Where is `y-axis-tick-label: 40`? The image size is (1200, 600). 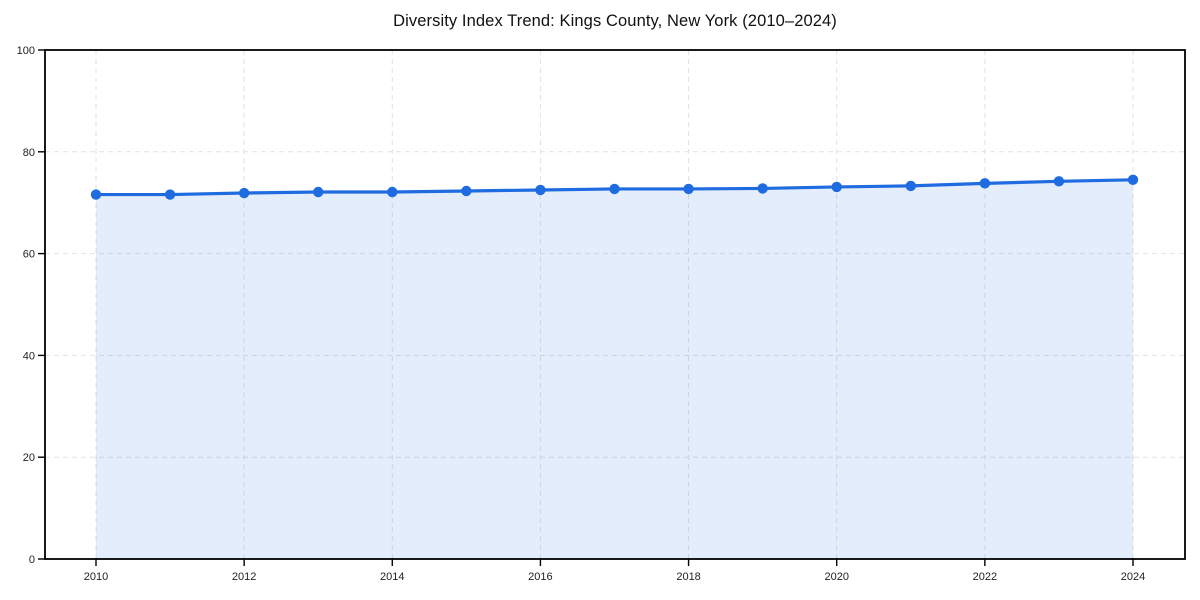
y-axis-tick-label: 40 is located at coordinates (29, 356).